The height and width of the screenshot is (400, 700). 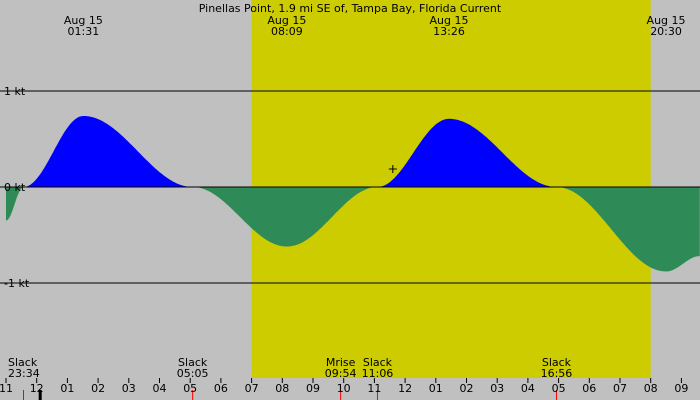 What do you see at coordinates (40, 395) in the screenshot?
I see `now-time-tick` at bounding box center [40, 395].